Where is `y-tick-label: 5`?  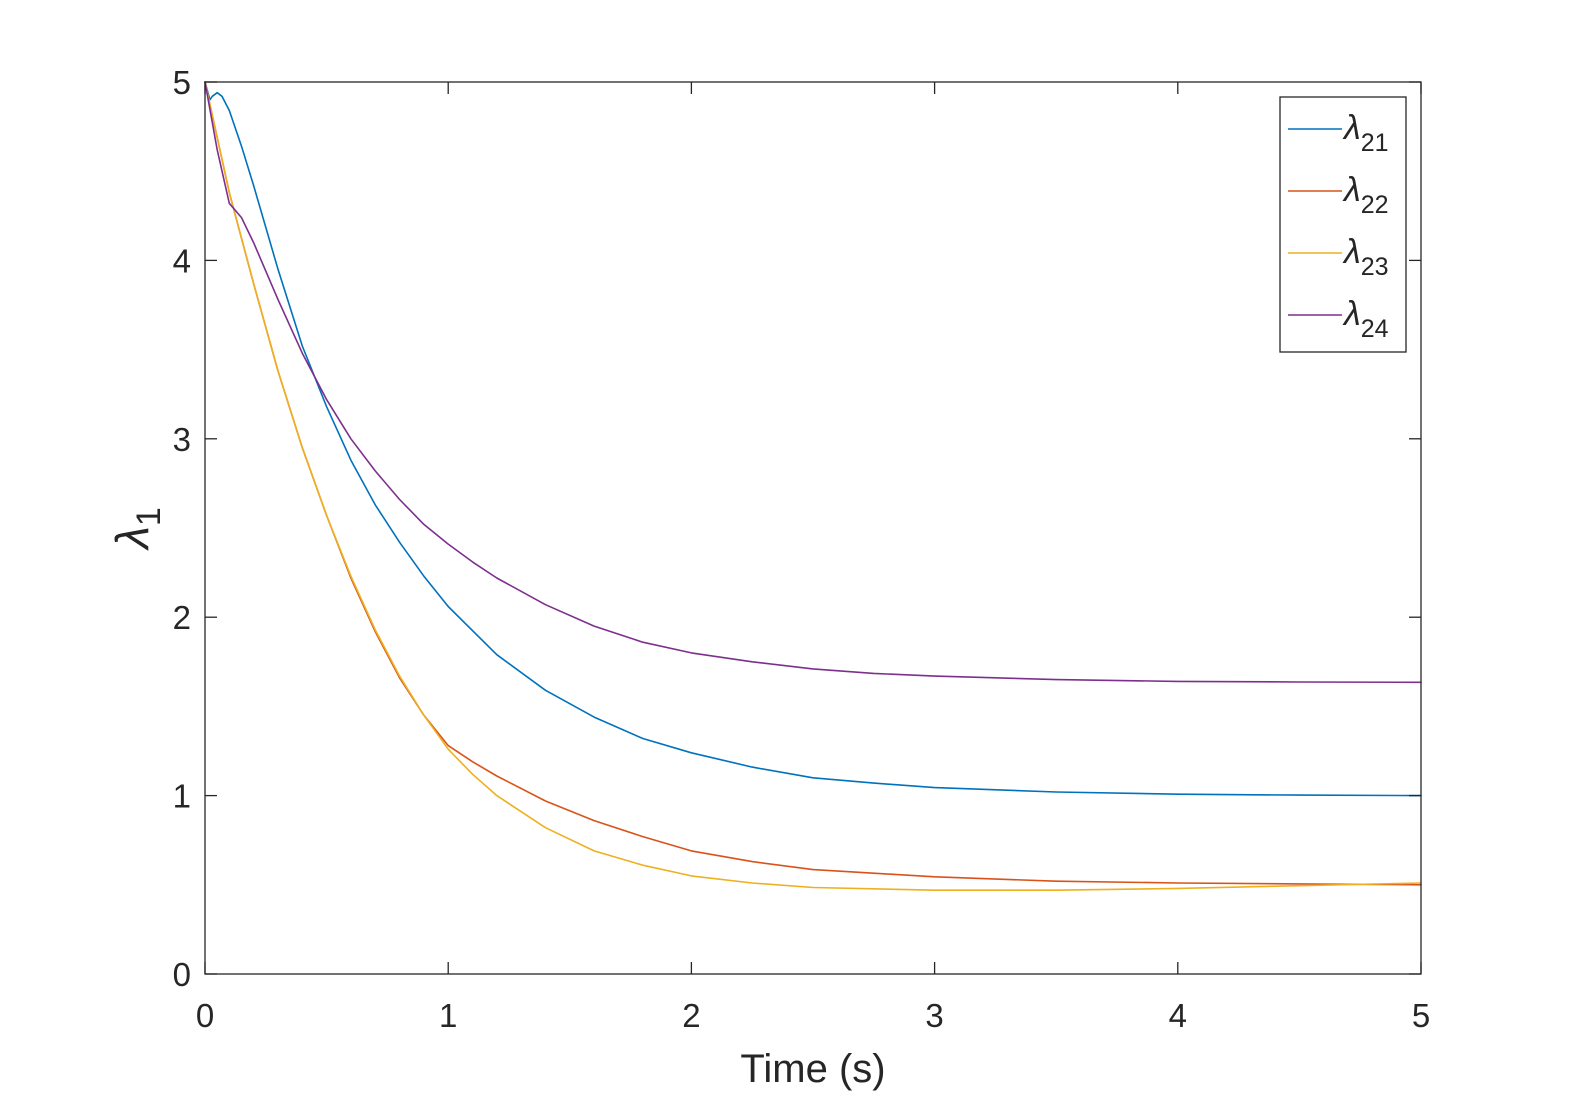
y-tick-label: 5 is located at coordinates (182, 82).